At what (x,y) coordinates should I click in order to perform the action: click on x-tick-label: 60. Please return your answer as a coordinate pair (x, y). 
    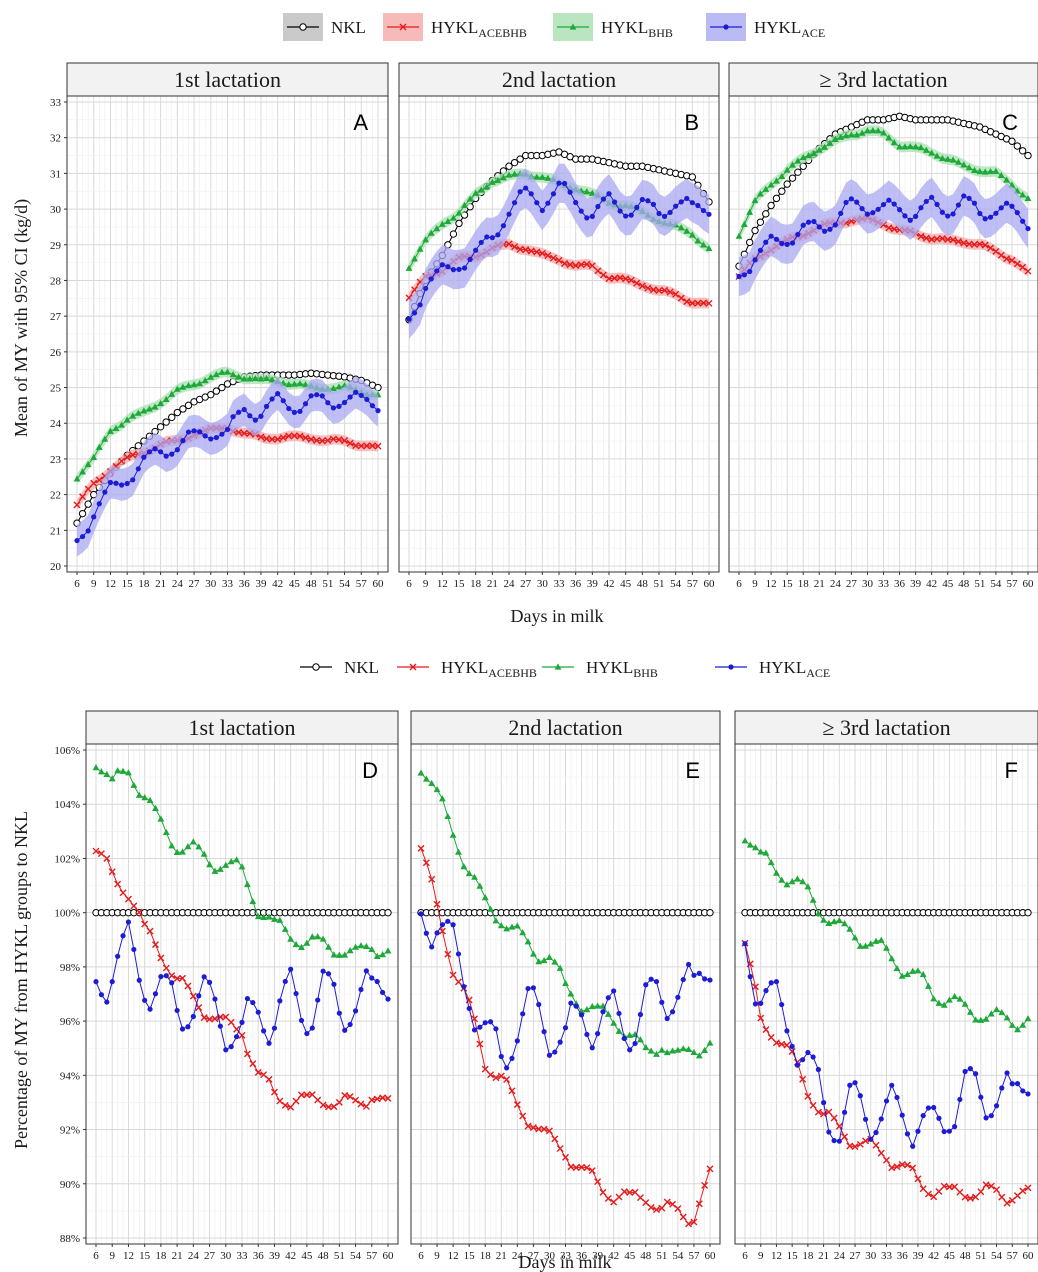
    Looking at the image, I should click on (389, 1256).